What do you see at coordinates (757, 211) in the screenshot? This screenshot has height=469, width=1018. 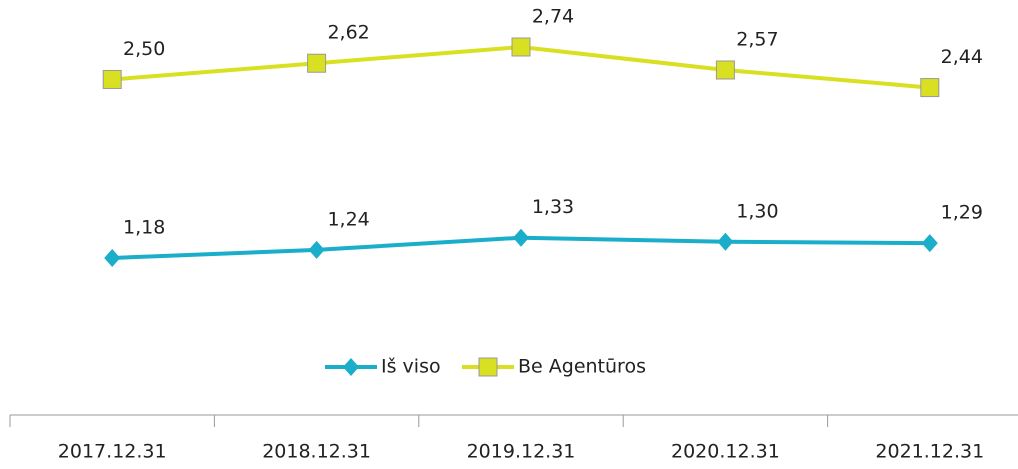 I see `data-label: 1,30` at bounding box center [757, 211].